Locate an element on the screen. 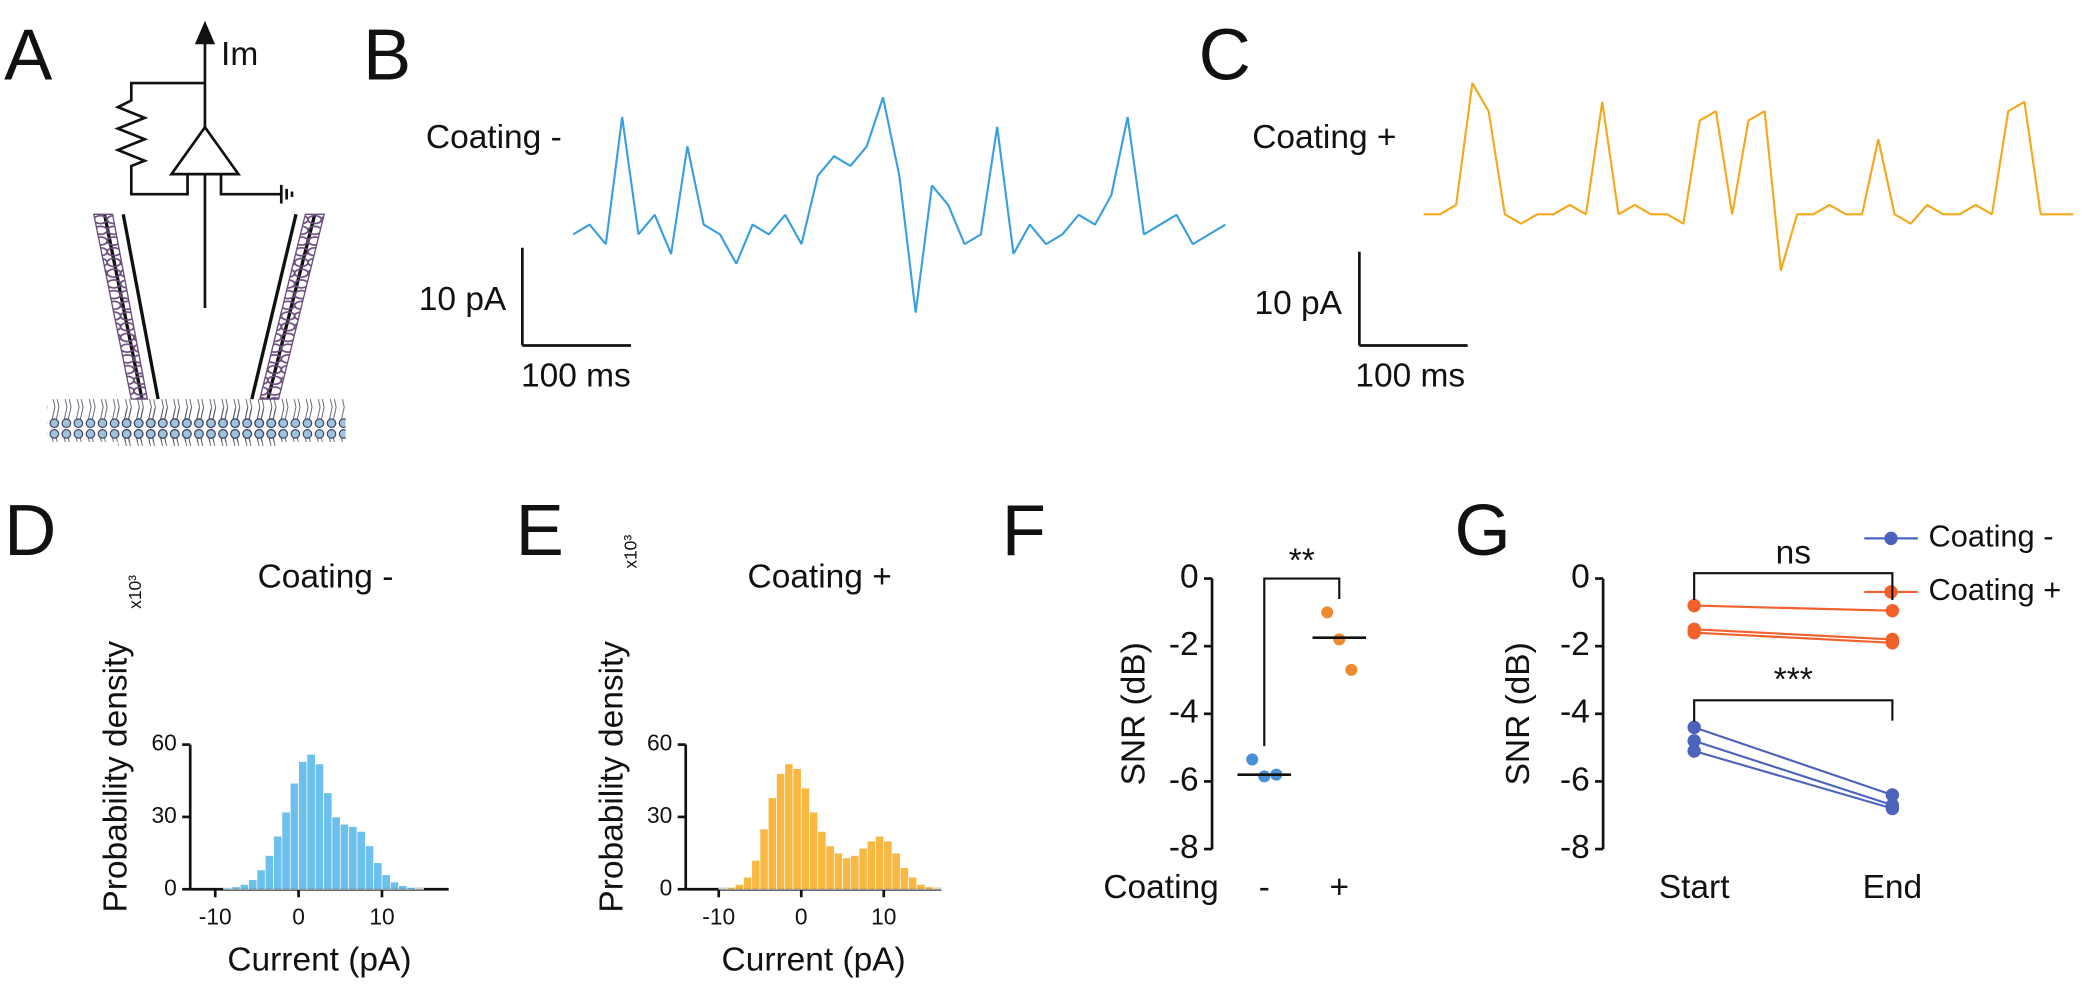 The image size is (2100, 985). x-tick-label: + is located at coordinates (1339, 887).